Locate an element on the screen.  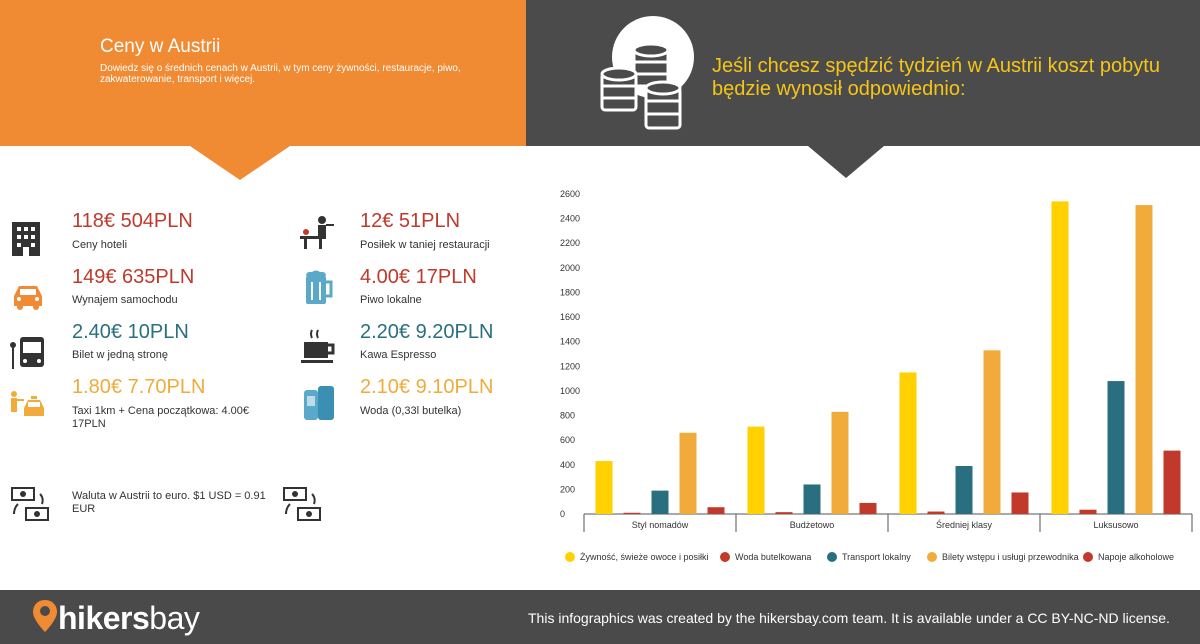
bus-label: Bilet w jedną stronę is located at coordinates (120, 355).